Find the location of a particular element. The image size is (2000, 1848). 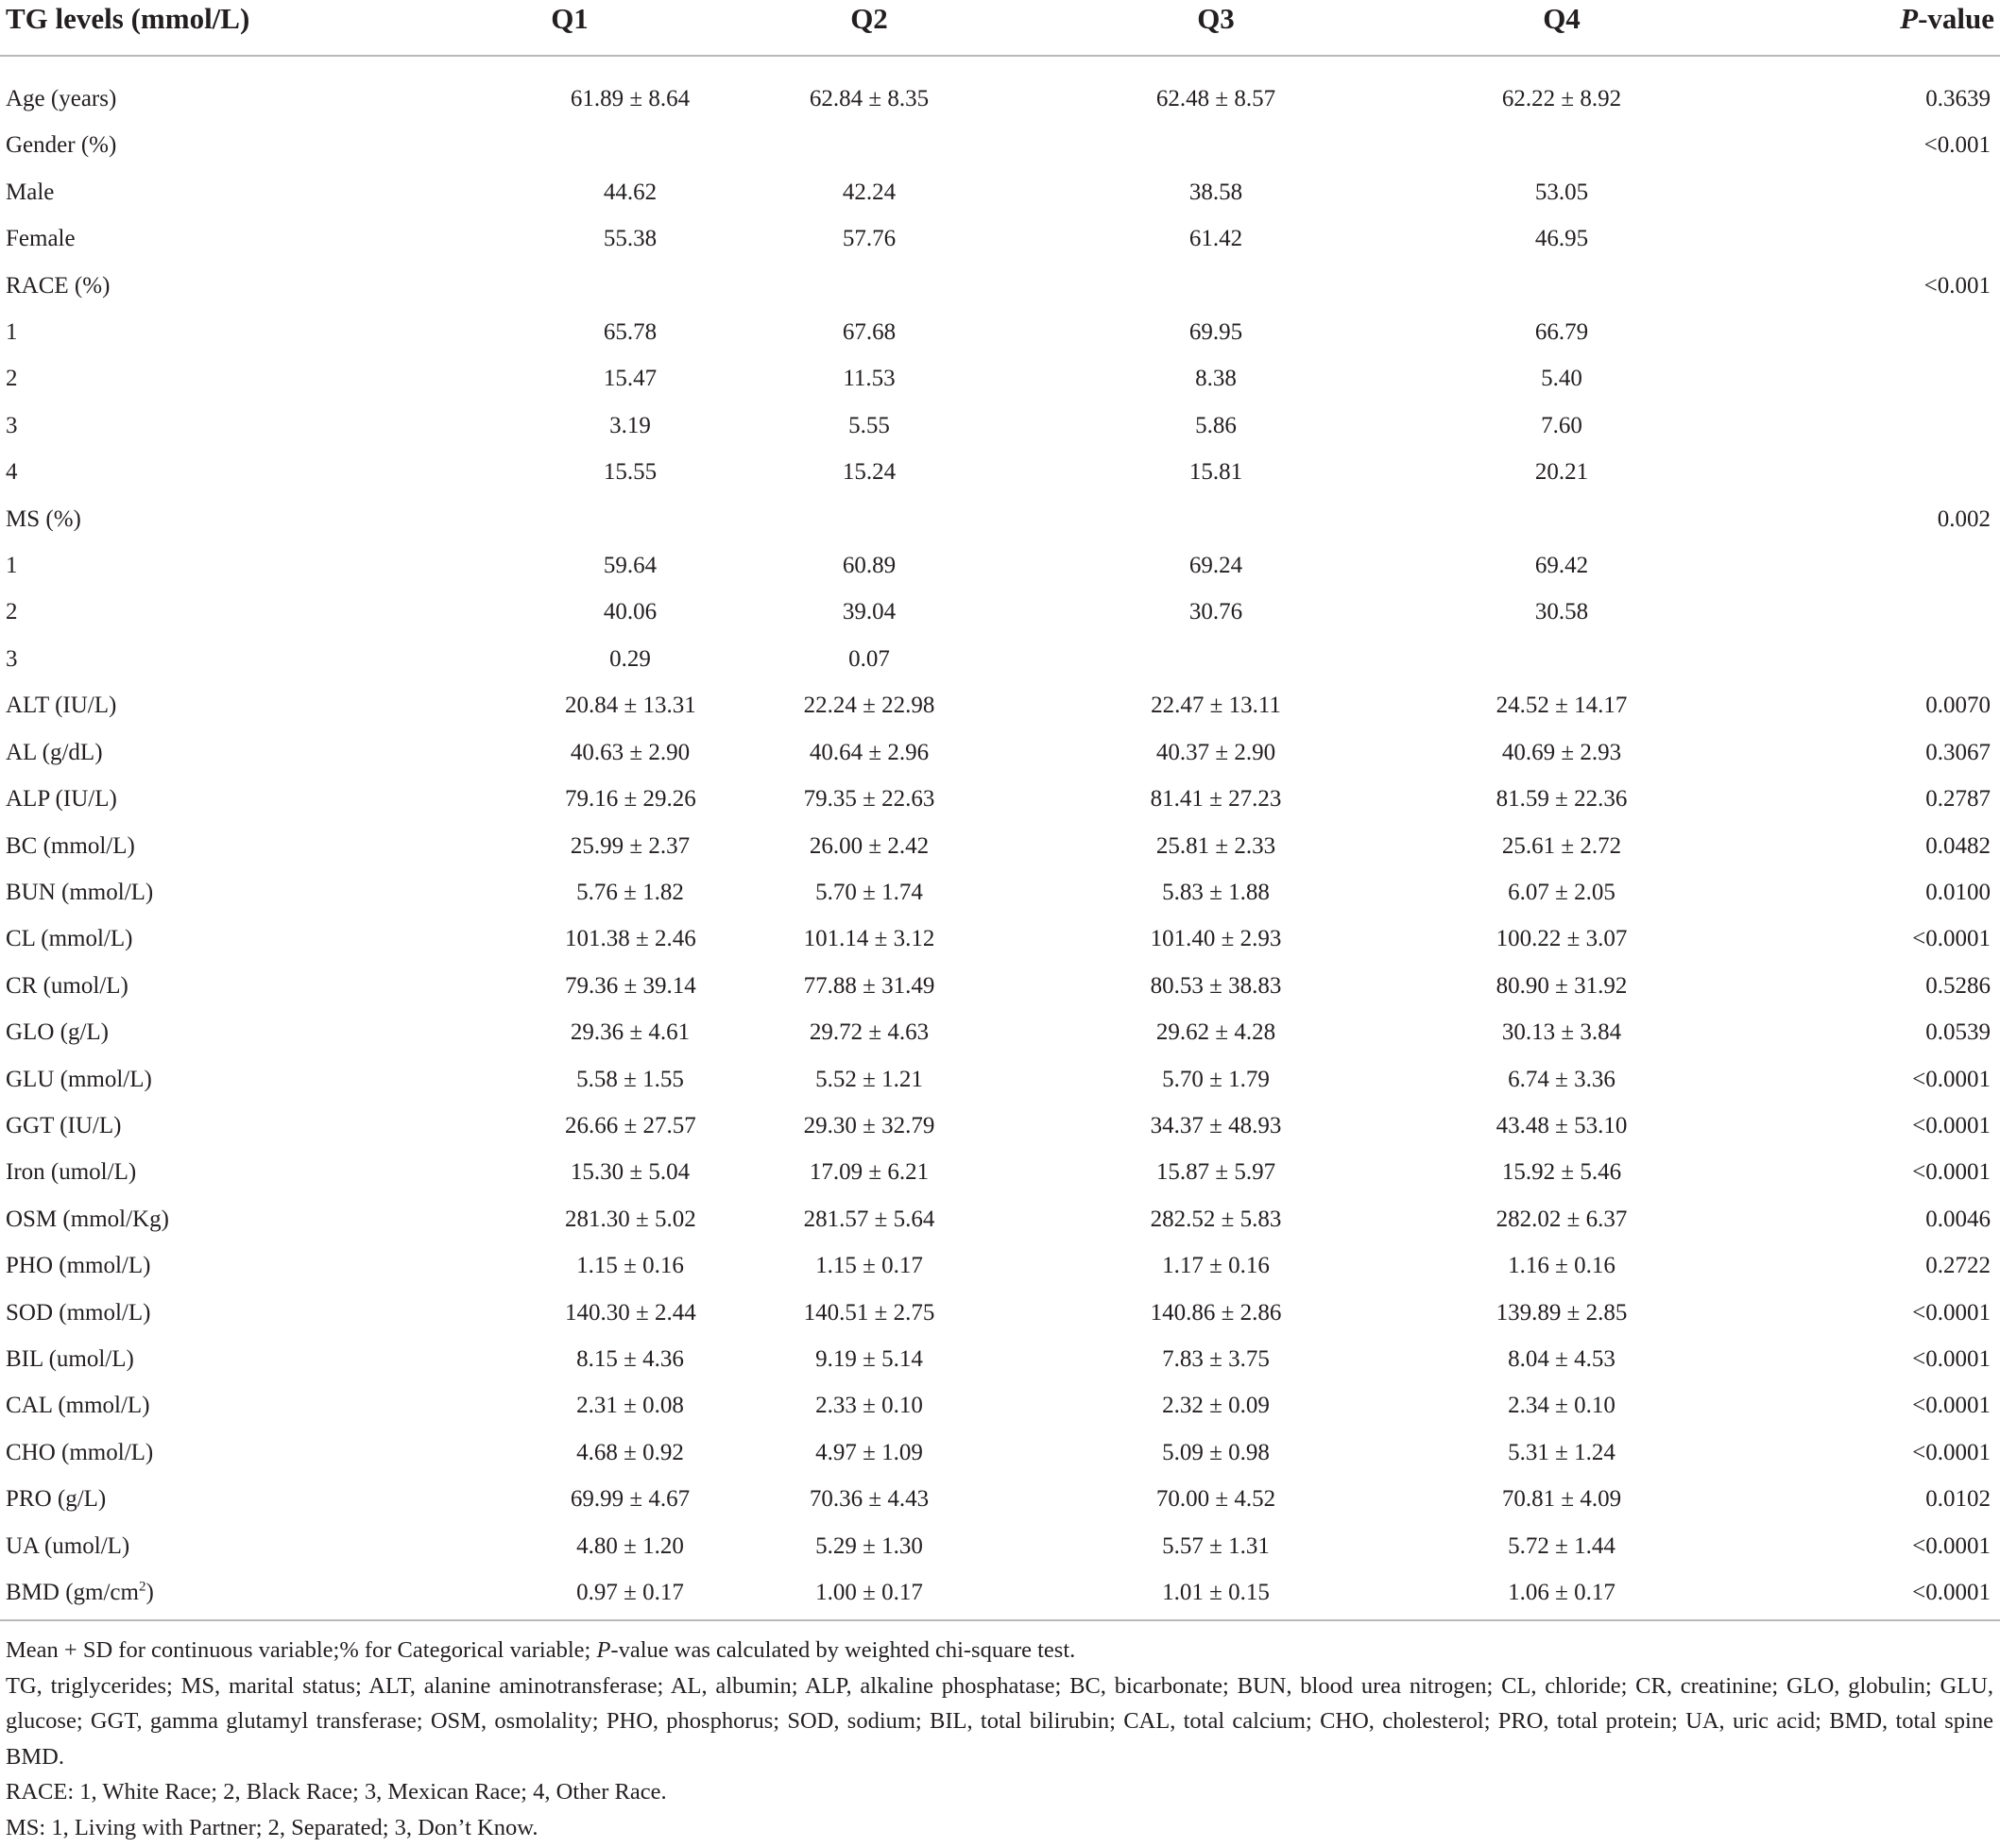

cell-q3: 61.42 is located at coordinates (1215, 239).